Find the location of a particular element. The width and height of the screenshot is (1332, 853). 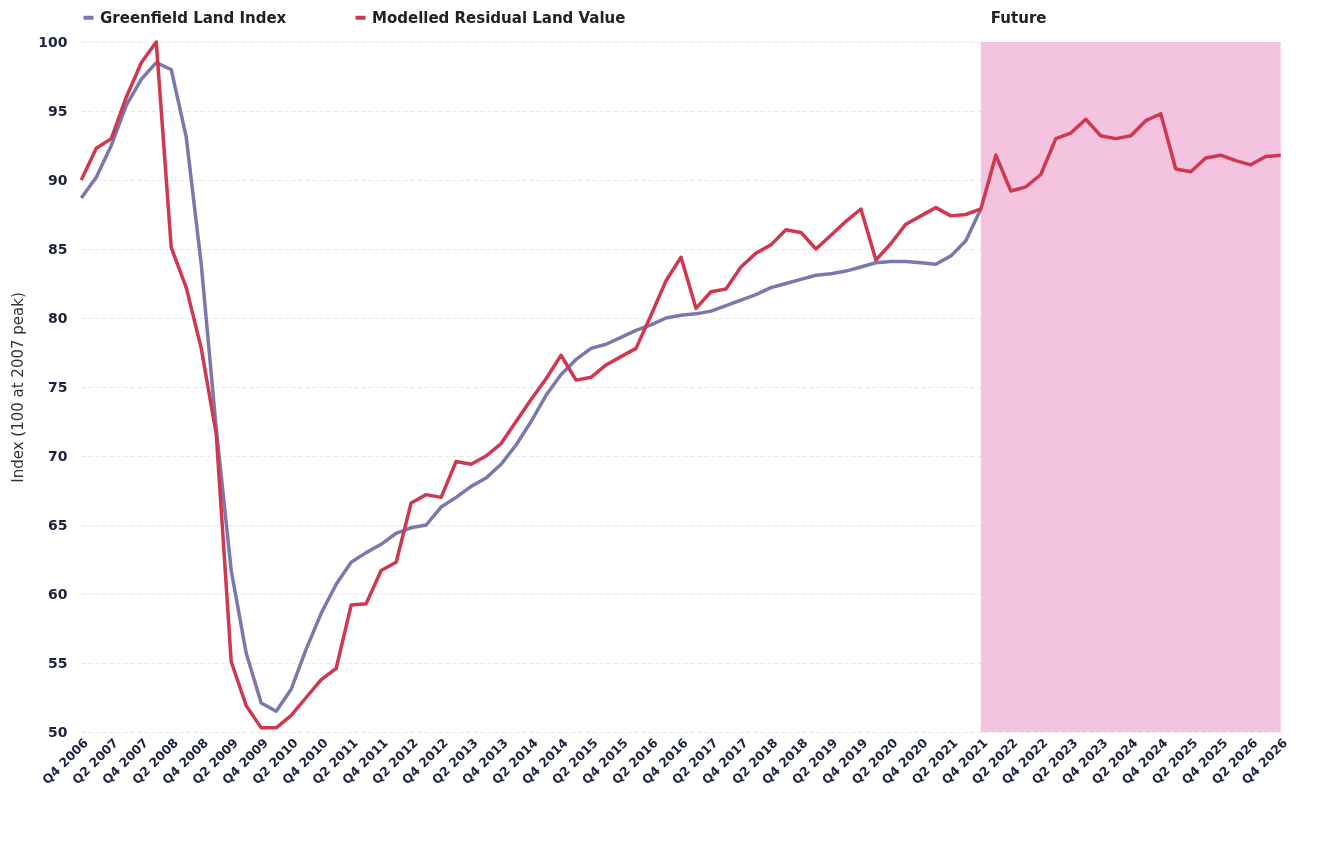

y-tick-label: 100 is located at coordinates (53, 41).